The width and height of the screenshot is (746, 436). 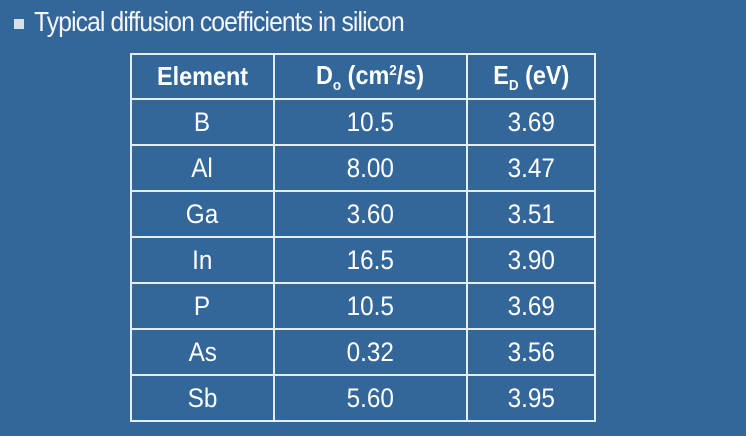 I want to click on cell-d0: 3.60, so click(x=370, y=214).